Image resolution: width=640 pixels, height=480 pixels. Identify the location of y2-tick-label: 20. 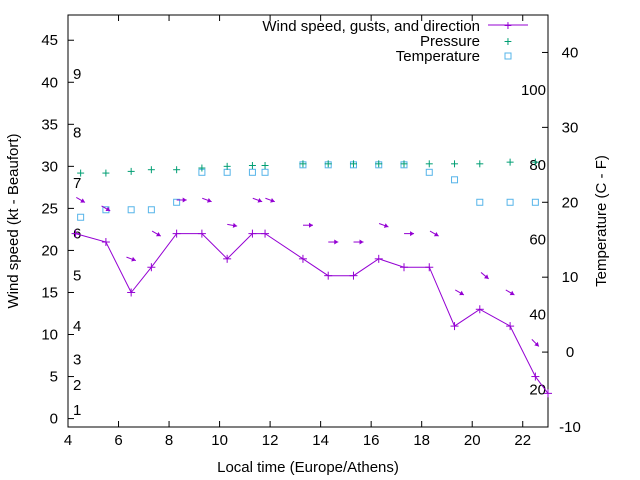
(570, 202).